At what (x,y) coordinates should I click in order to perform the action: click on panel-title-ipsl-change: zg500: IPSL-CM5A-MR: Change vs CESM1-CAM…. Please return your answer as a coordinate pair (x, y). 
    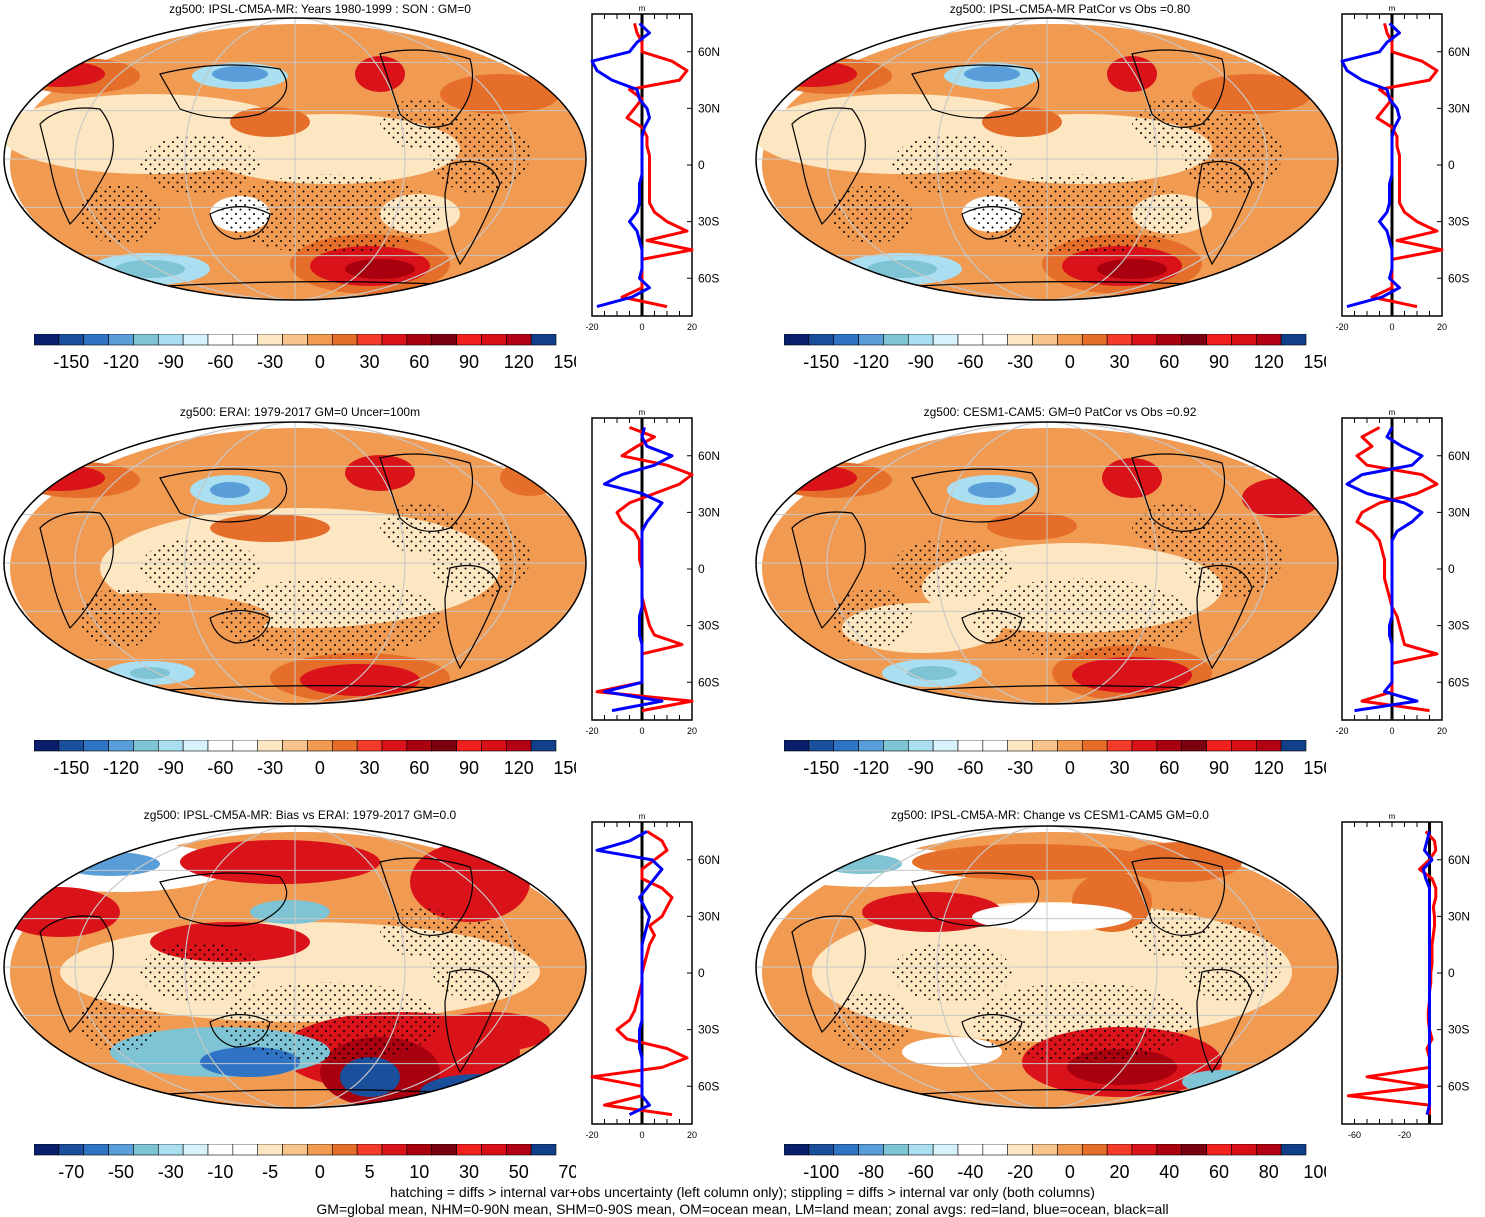
    Looking at the image, I should click on (1050, 815).